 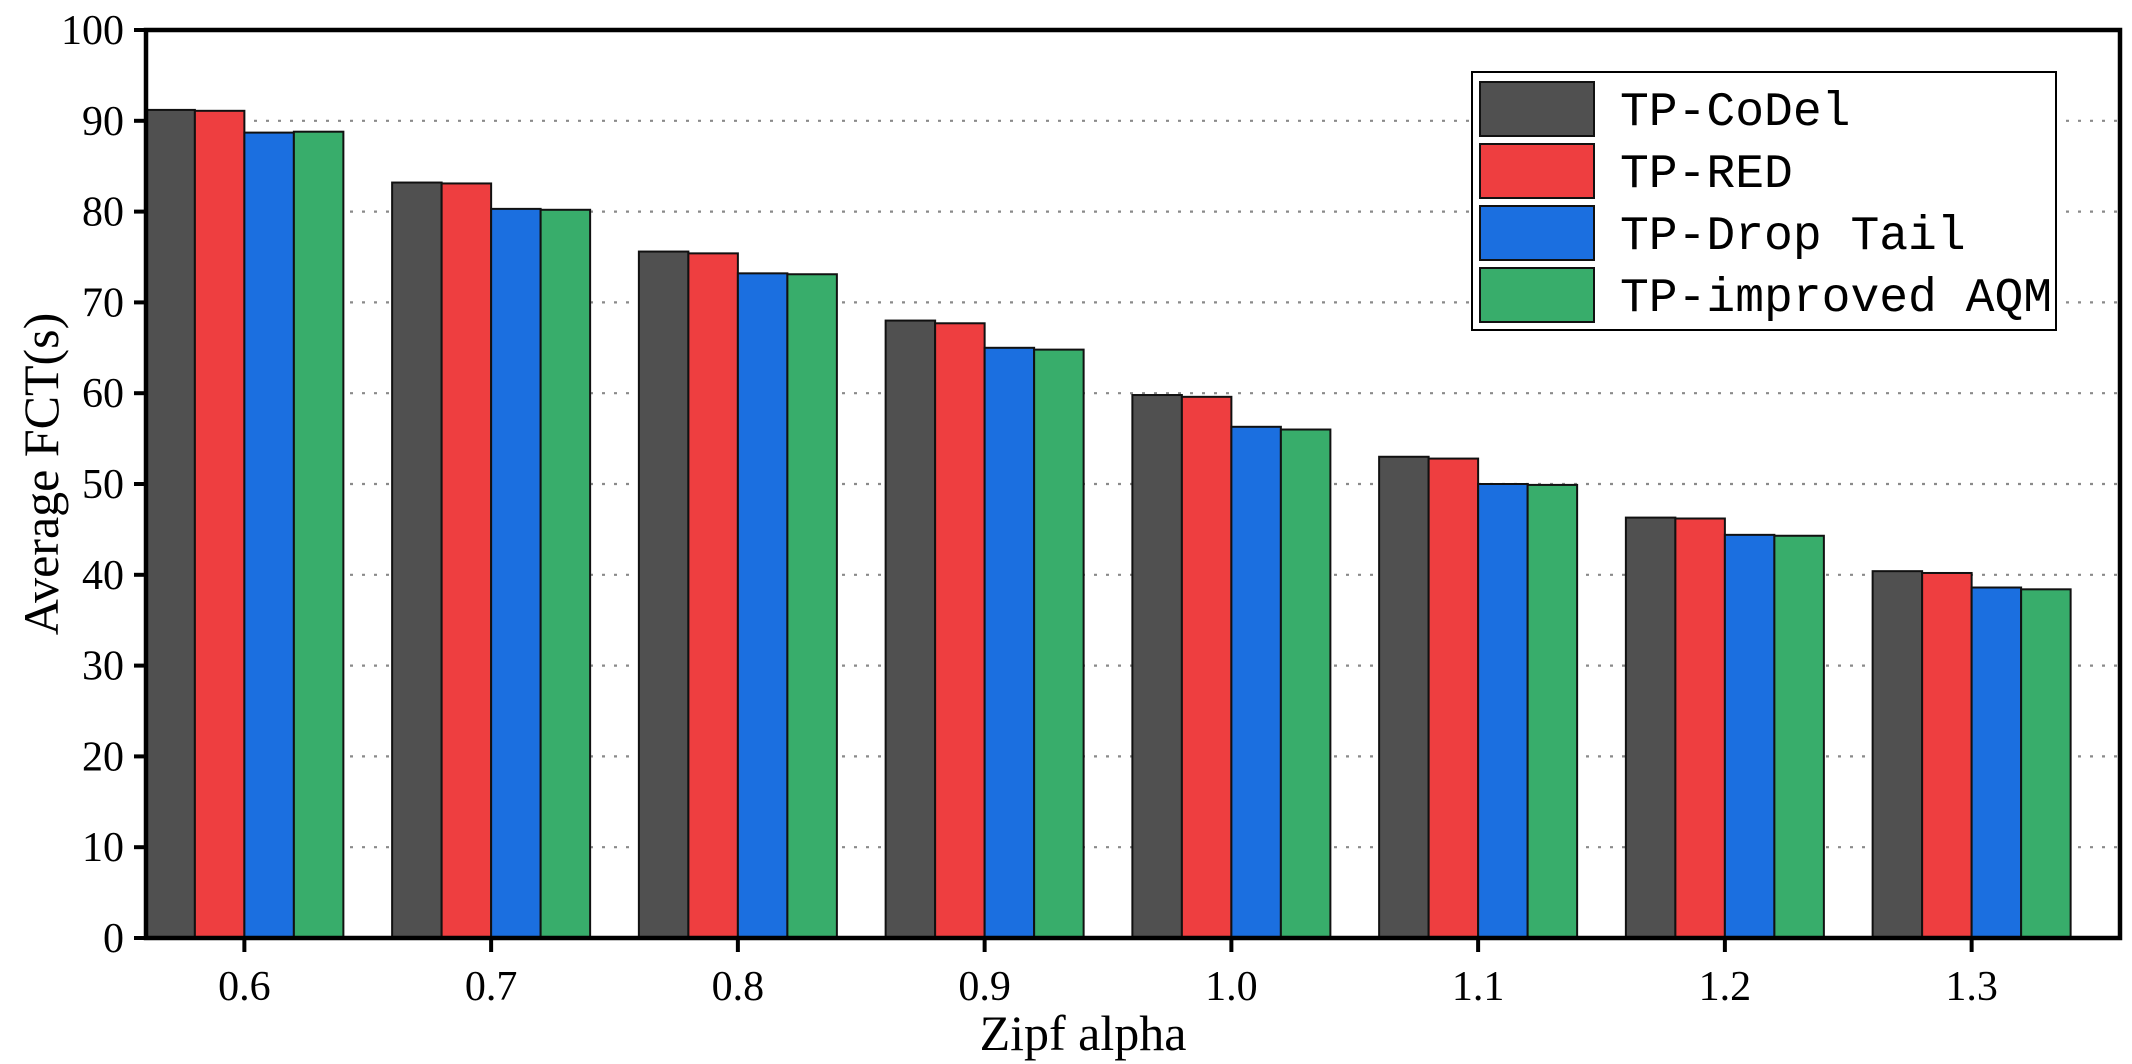 I want to click on legend-label: TP-Drop Tail, so click(x=1793, y=237).